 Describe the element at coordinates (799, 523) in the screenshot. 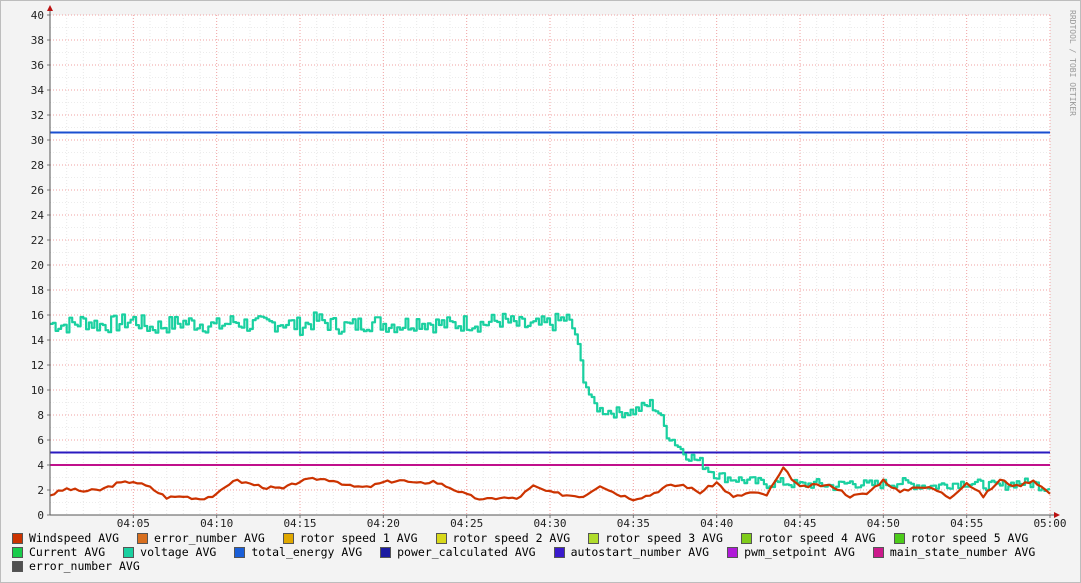

I see `x-tick-label: 04:45` at that location.